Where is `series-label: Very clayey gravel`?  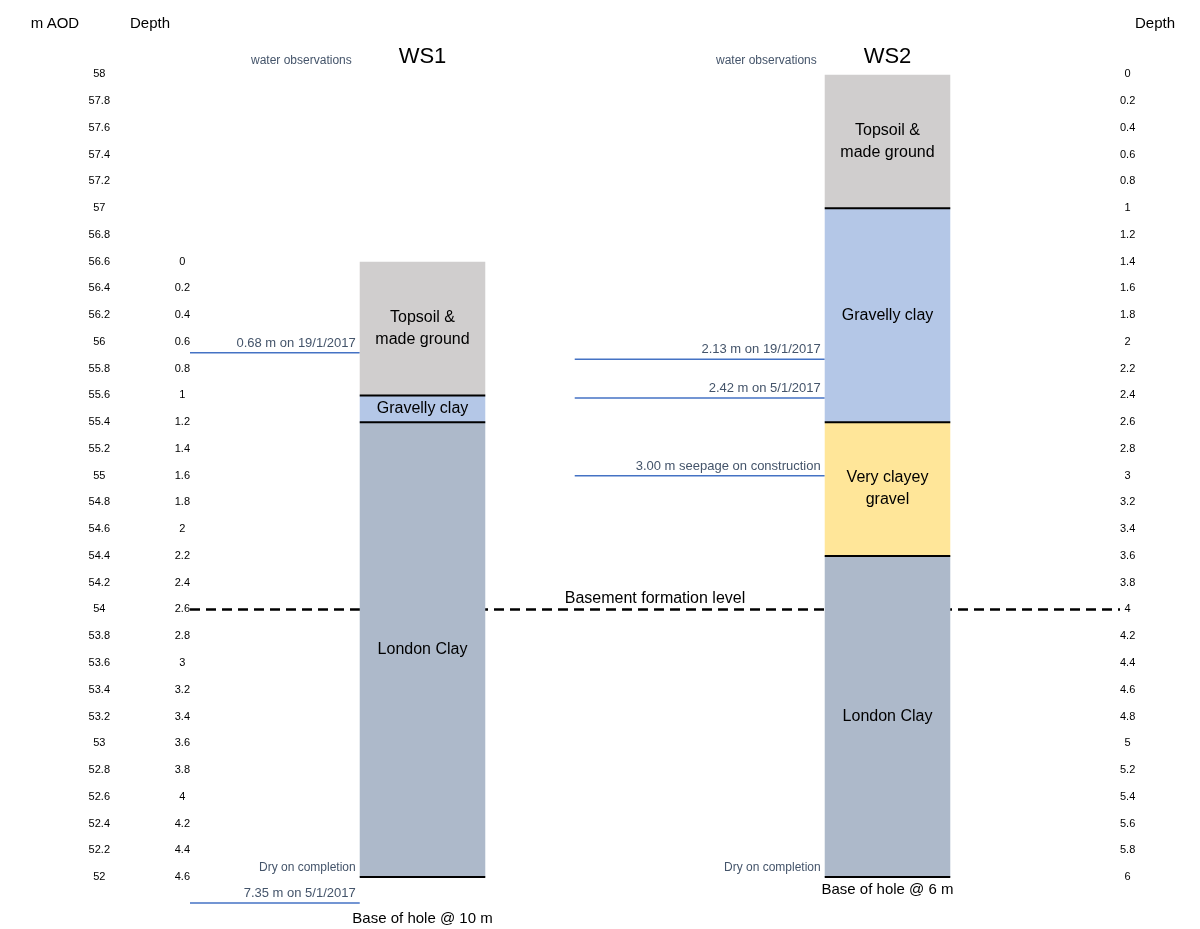 series-label: Very clayey gravel is located at coordinates (887, 488).